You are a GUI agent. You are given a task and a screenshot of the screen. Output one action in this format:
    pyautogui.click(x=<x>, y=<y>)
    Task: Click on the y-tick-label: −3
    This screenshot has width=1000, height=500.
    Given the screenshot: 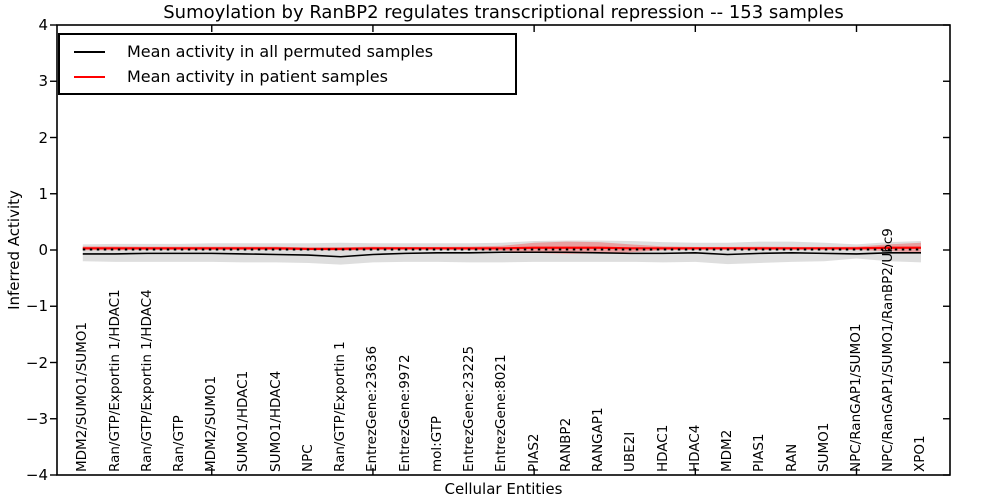 What is the action you would take?
    pyautogui.click(x=36, y=418)
    